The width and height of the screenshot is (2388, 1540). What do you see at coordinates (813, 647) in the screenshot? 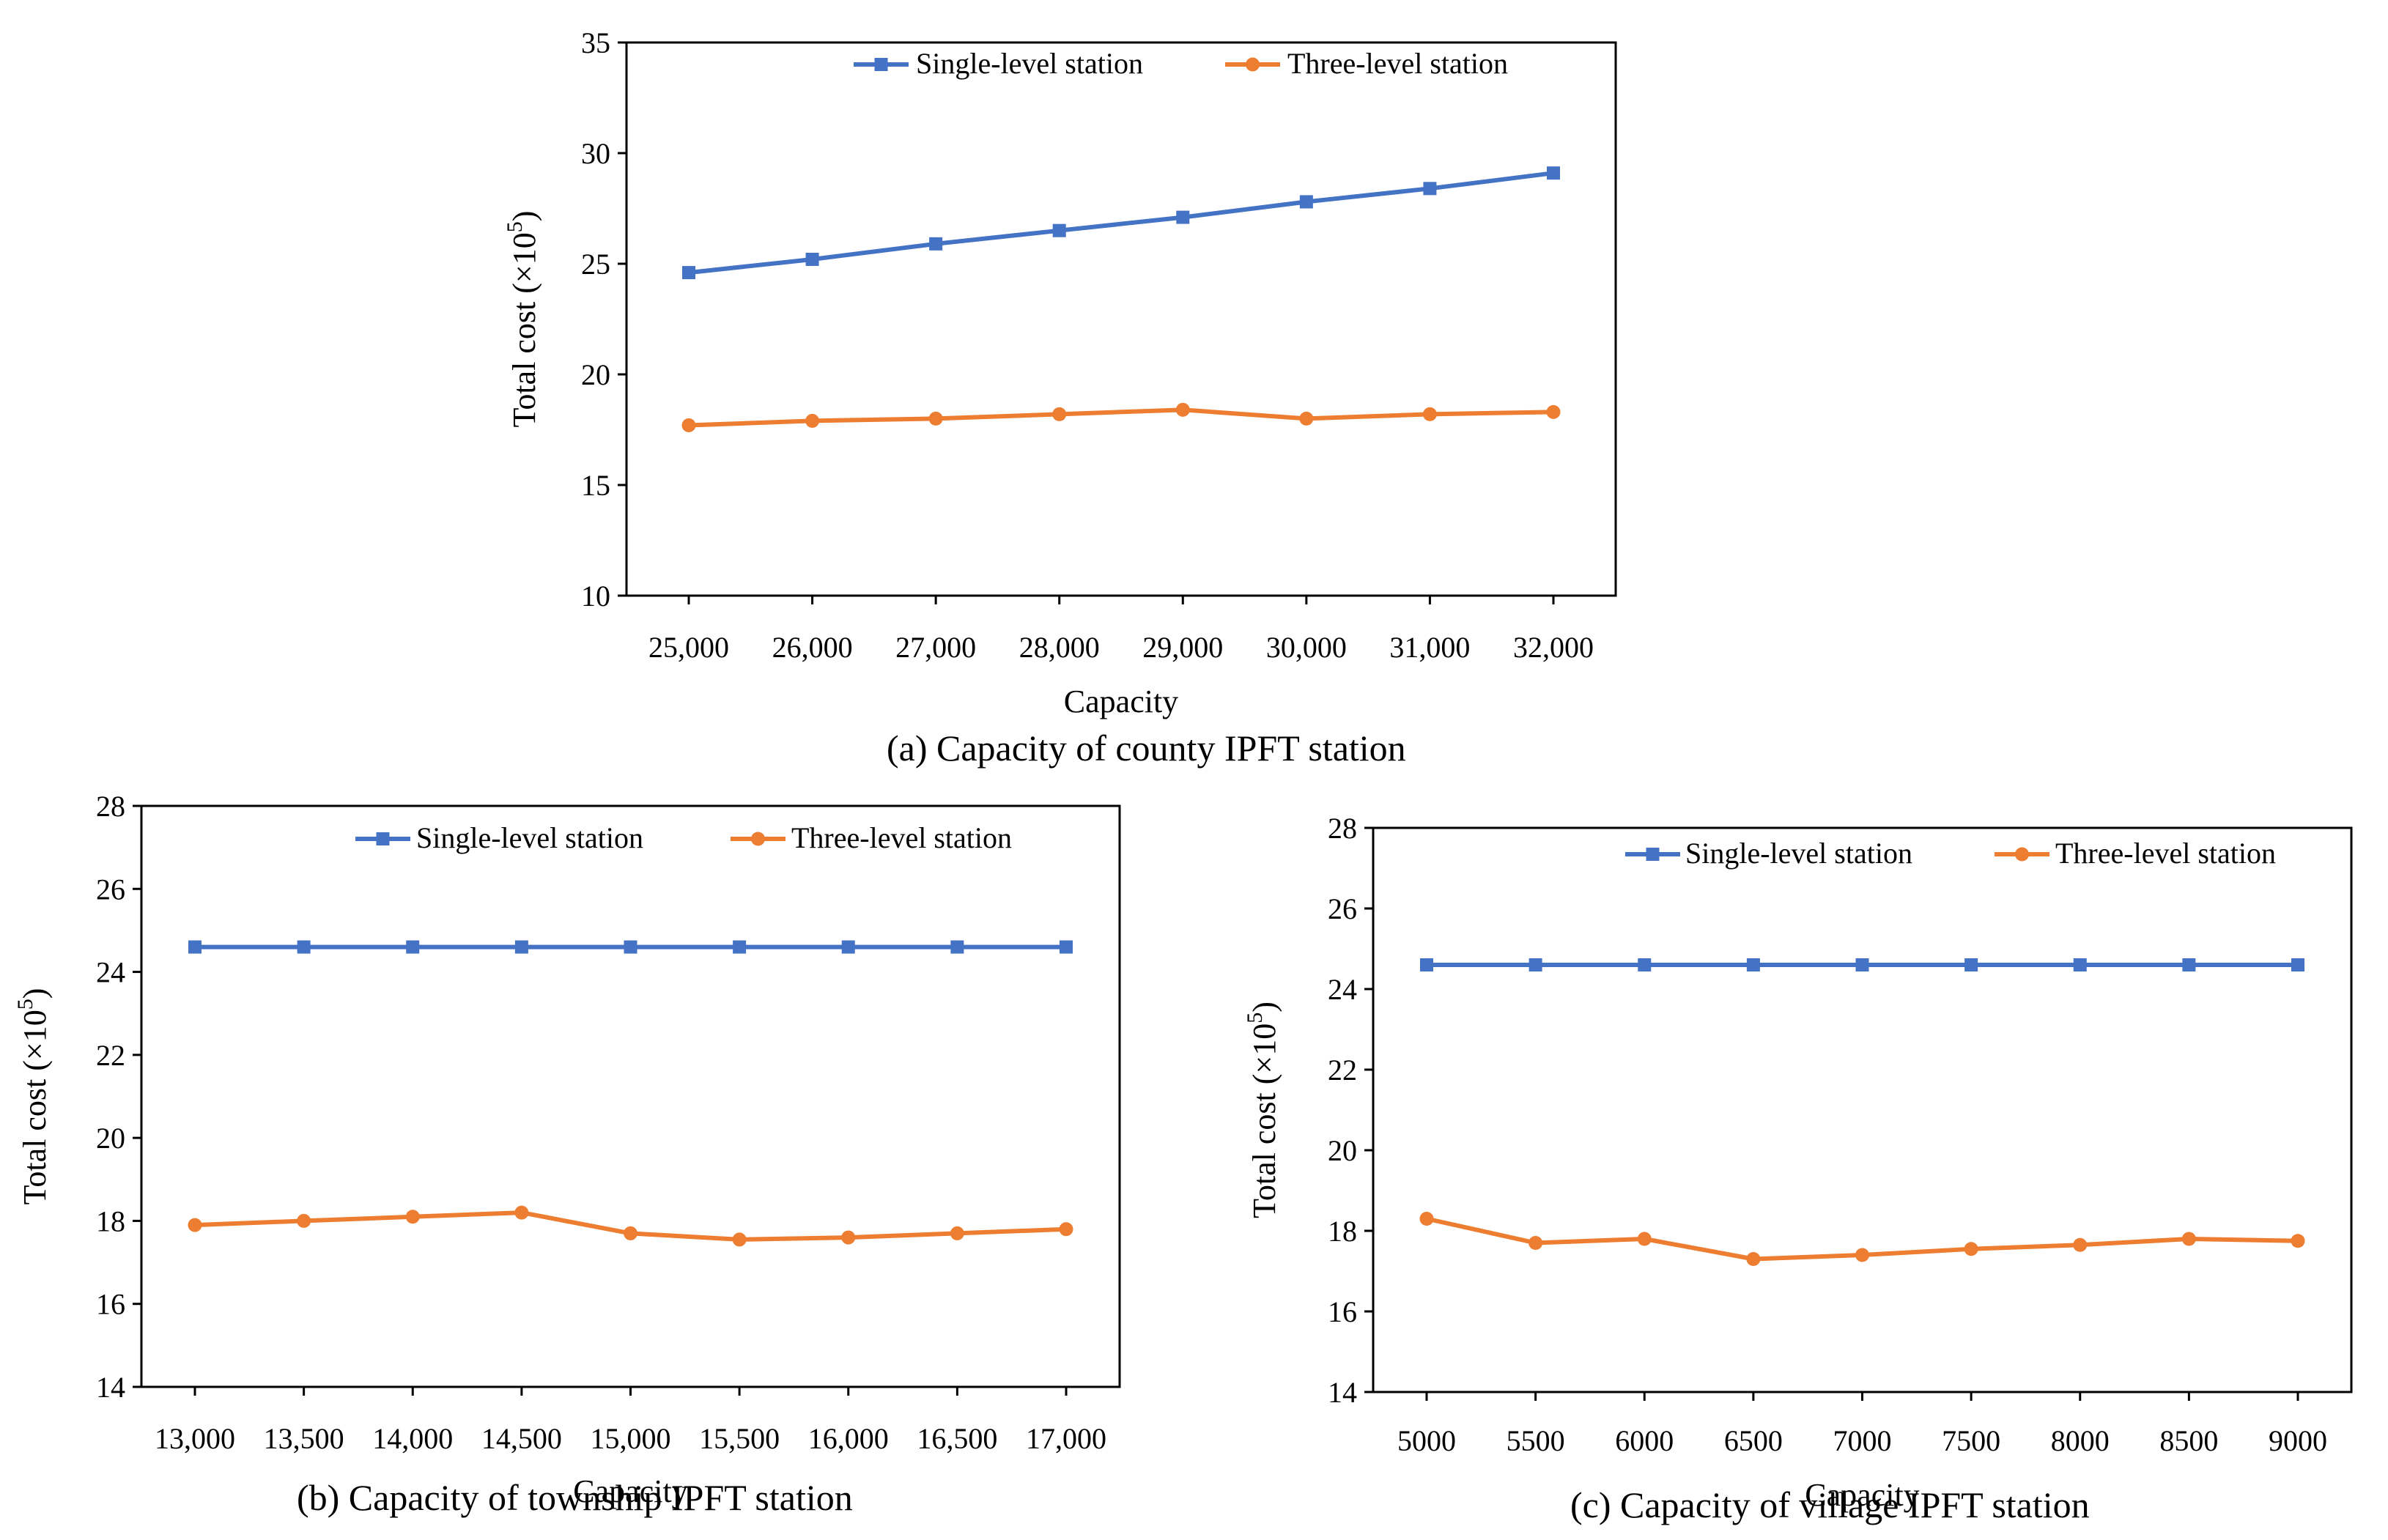
I see `x-tick-label: 26,000` at bounding box center [813, 647].